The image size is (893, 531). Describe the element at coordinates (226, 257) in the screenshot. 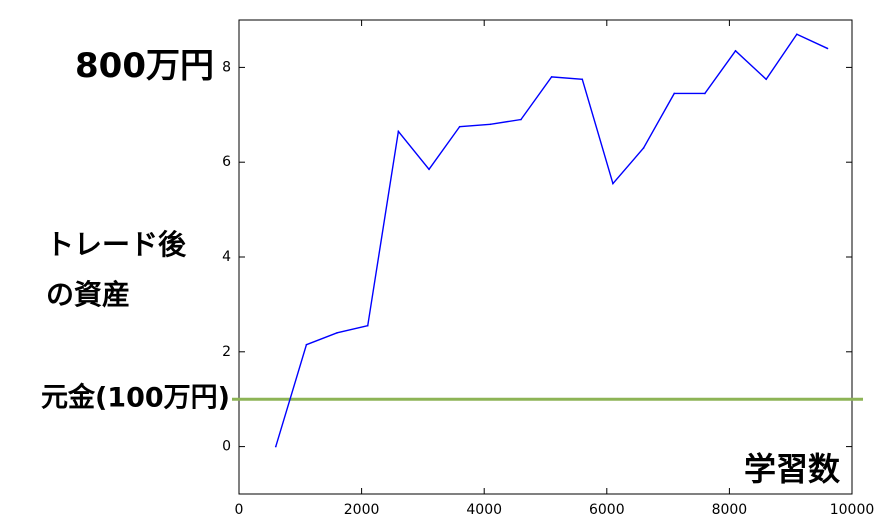

I see `y-tick-label: 4` at that location.